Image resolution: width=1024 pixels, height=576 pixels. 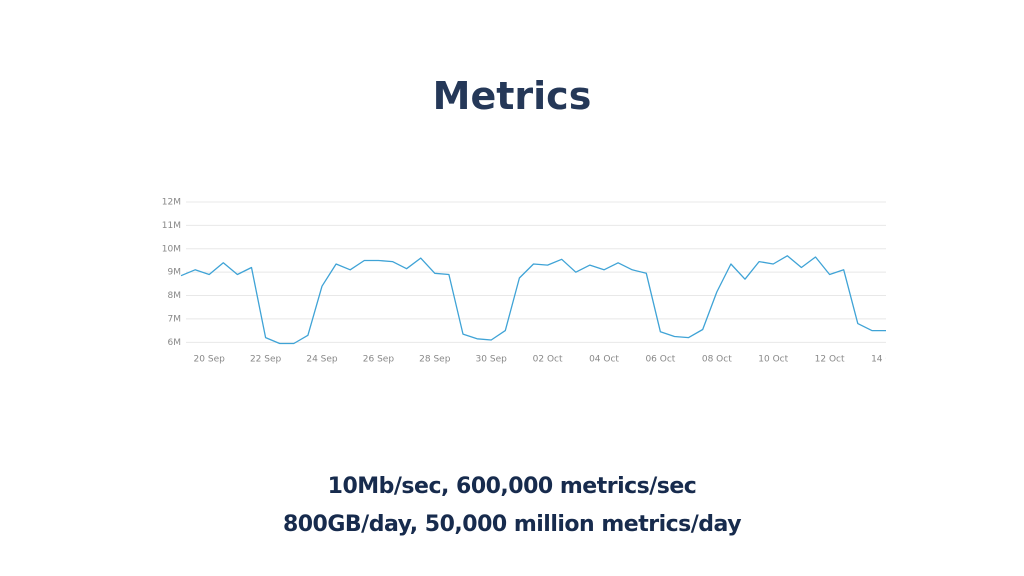 What do you see at coordinates (548, 360) in the screenshot?
I see `x-tick-label: 02 Oct` at bounding box center [548, 360].